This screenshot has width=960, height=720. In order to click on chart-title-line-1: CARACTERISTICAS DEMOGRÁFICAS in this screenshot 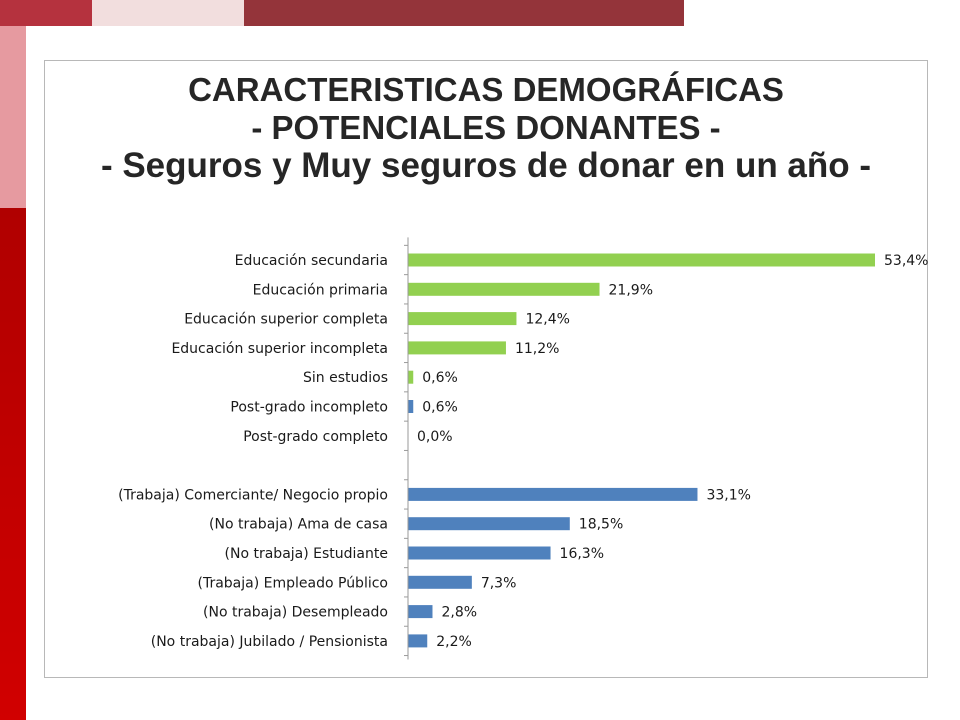, I will do `click(486, 89)`.